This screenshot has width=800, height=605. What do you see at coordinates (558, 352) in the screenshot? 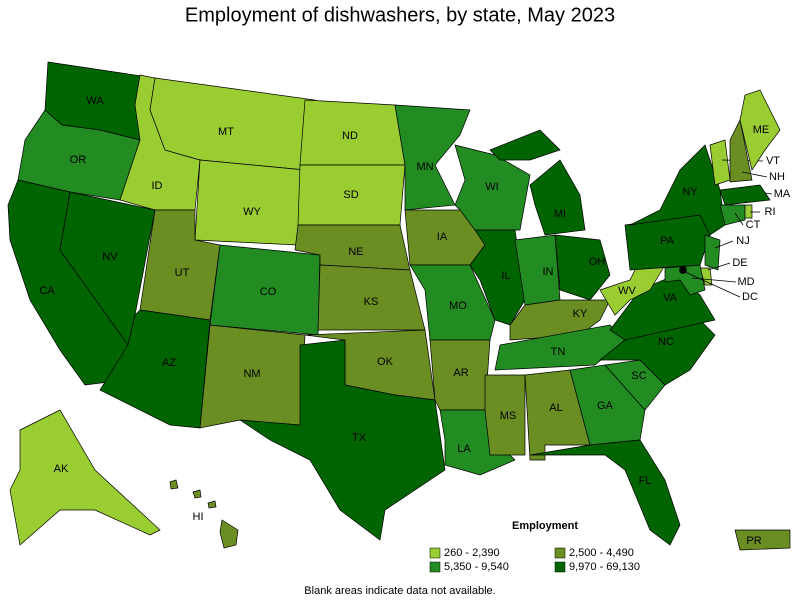
I see `state-label: TN` at bounding box center [558, 352].